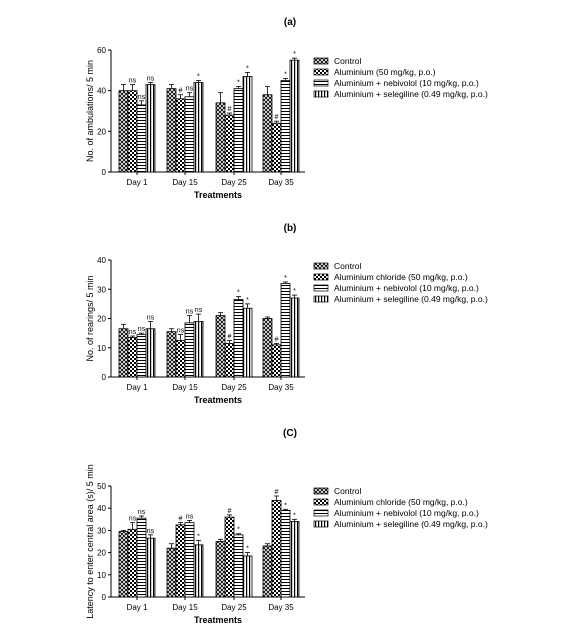  Describe the element at coordinates (218, 620) in the screenshot. I see `x-axis-label: Treatments` at that location.